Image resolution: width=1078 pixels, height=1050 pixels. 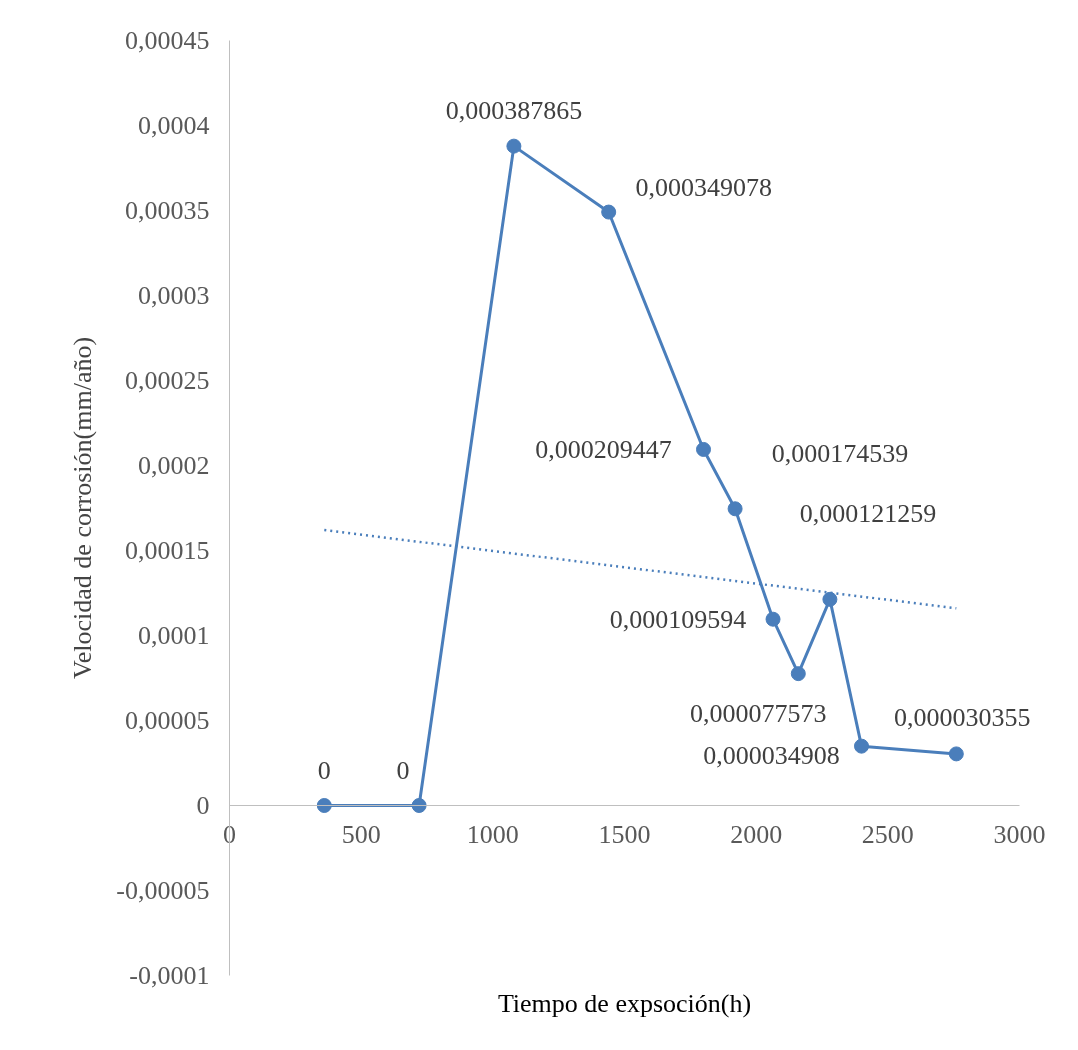 What do you see at coordinates (678, 619) in the screenshot?
I see `data-label: 0,000109594` at bounding box center [678, 619].